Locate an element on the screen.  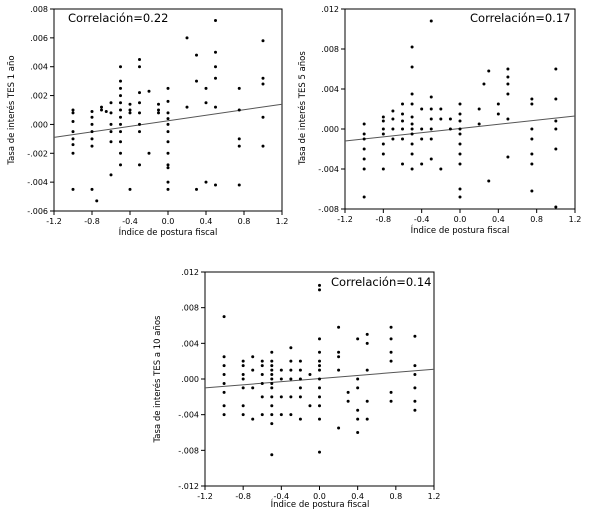
y-tick-label: .006 is located at coordinates (39, 38).